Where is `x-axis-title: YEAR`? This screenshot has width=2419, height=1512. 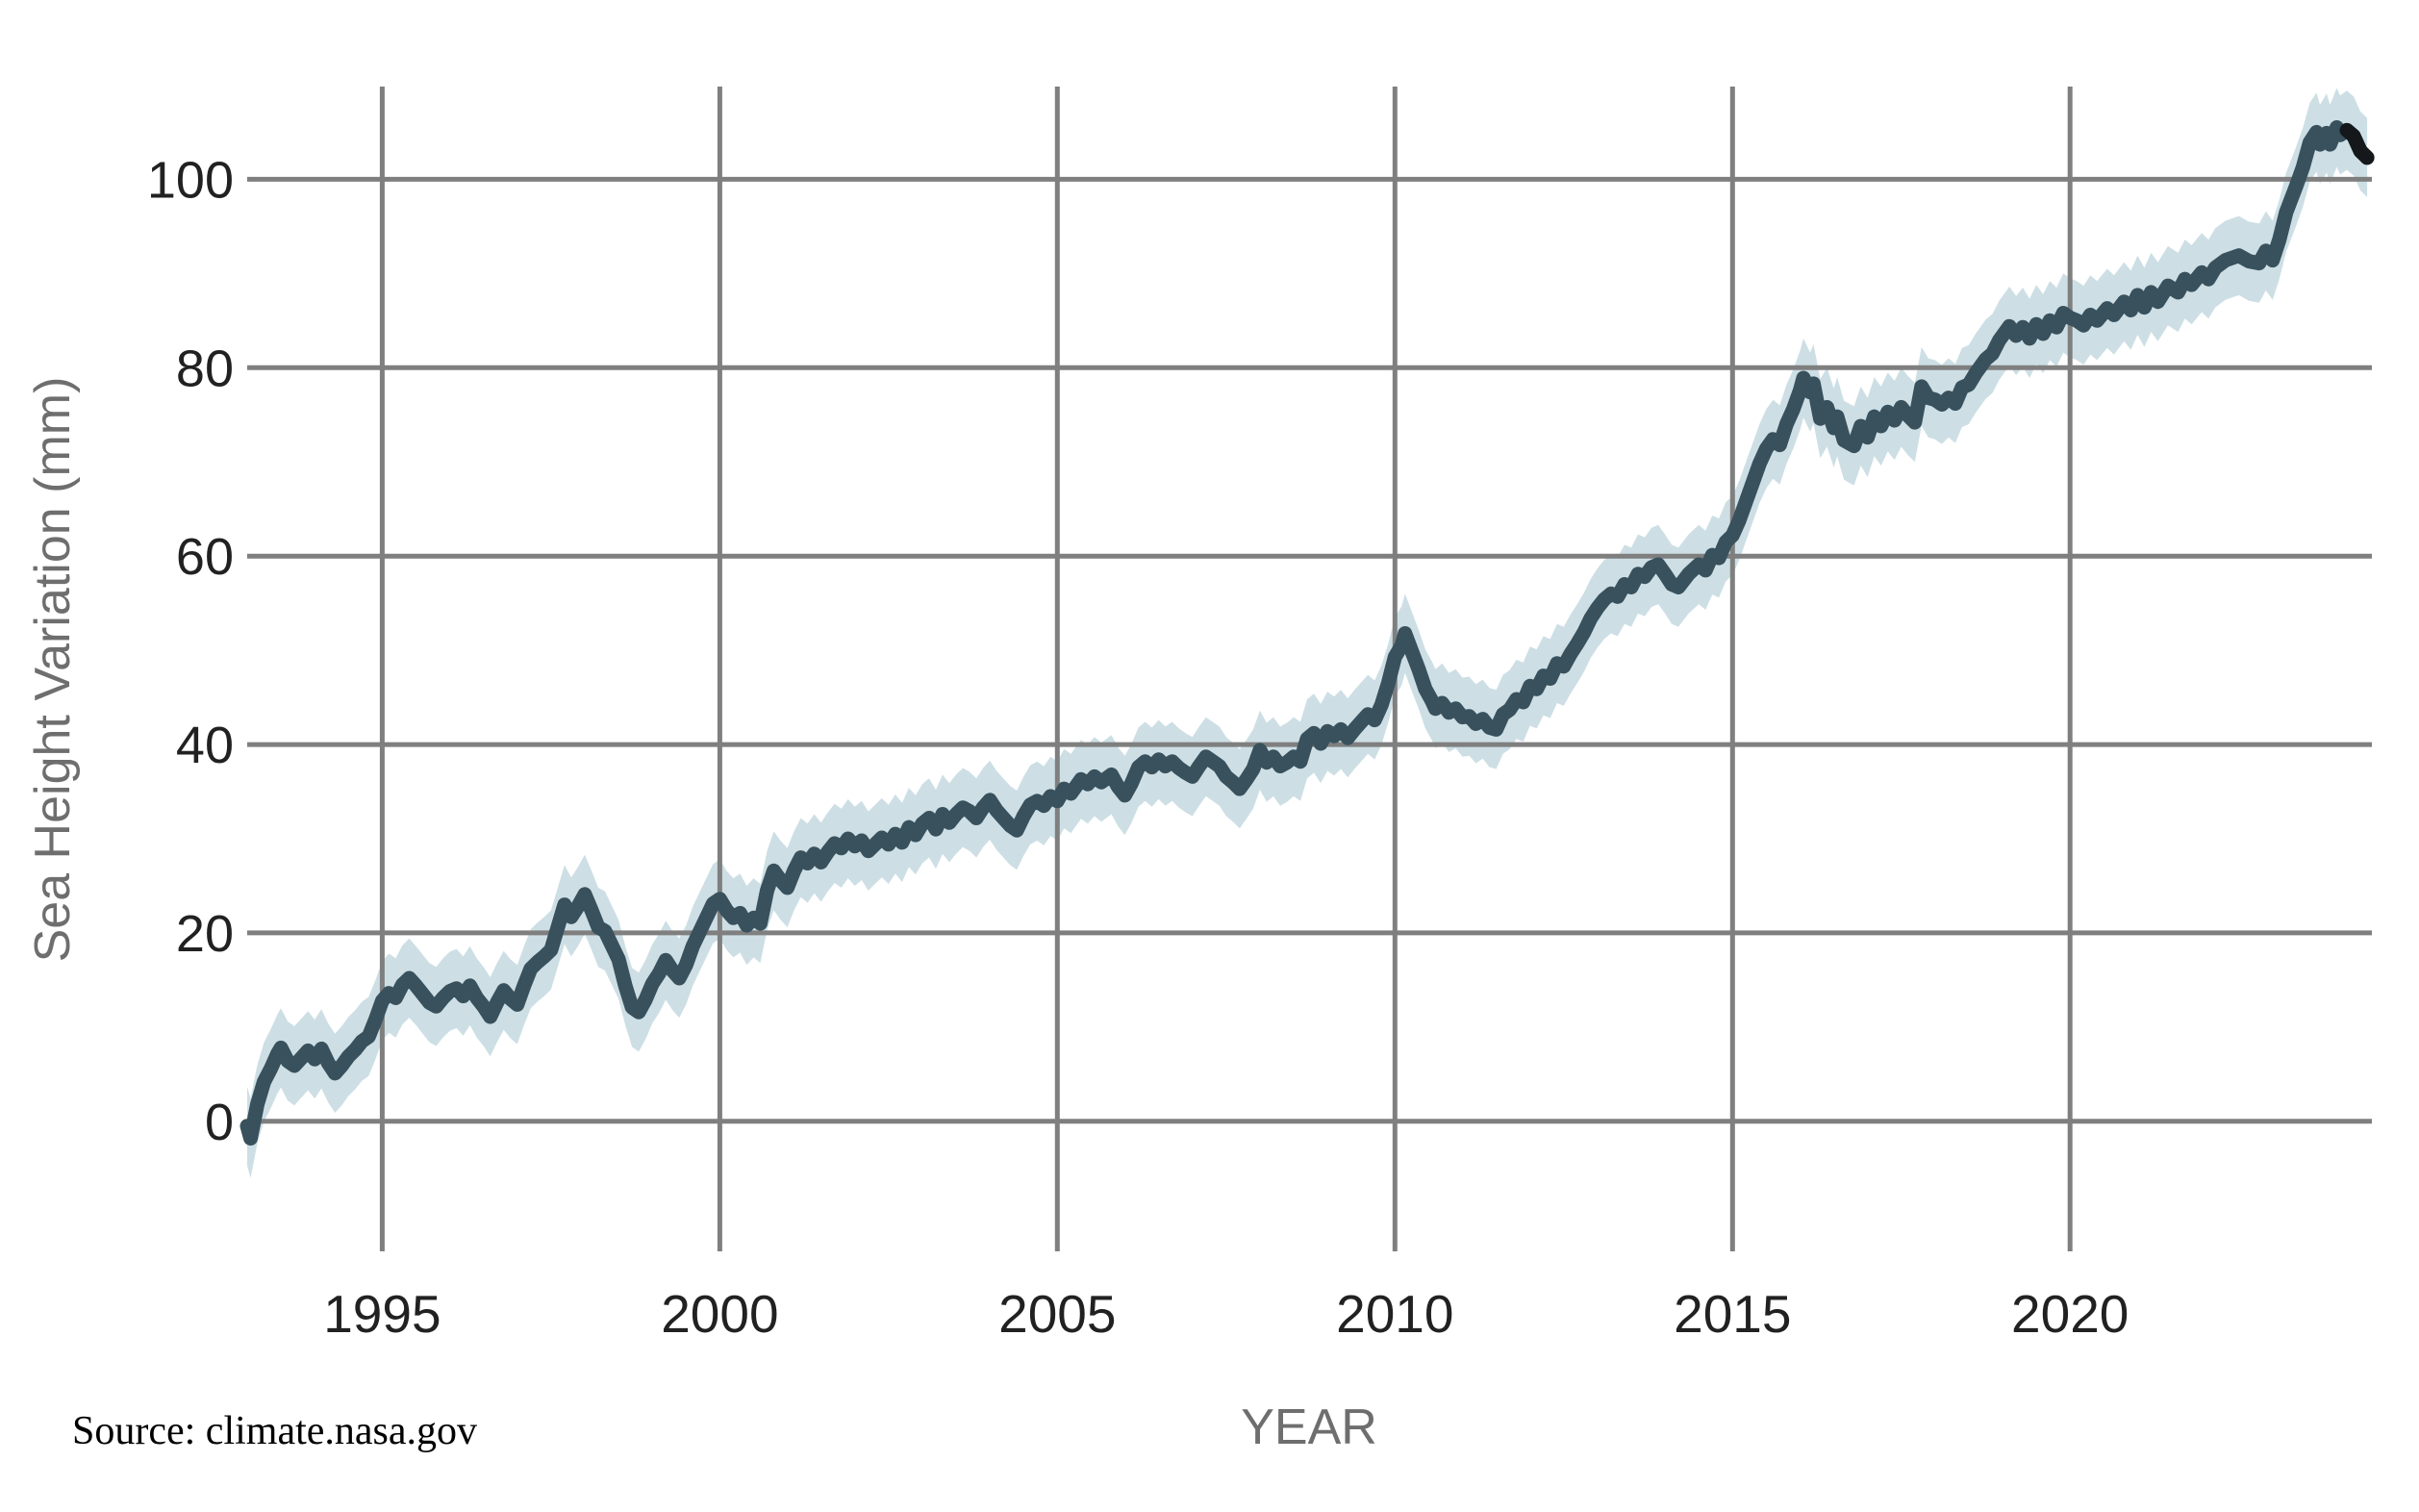
x-axis-title: YEAR is located at coordinates (1309, 1427).